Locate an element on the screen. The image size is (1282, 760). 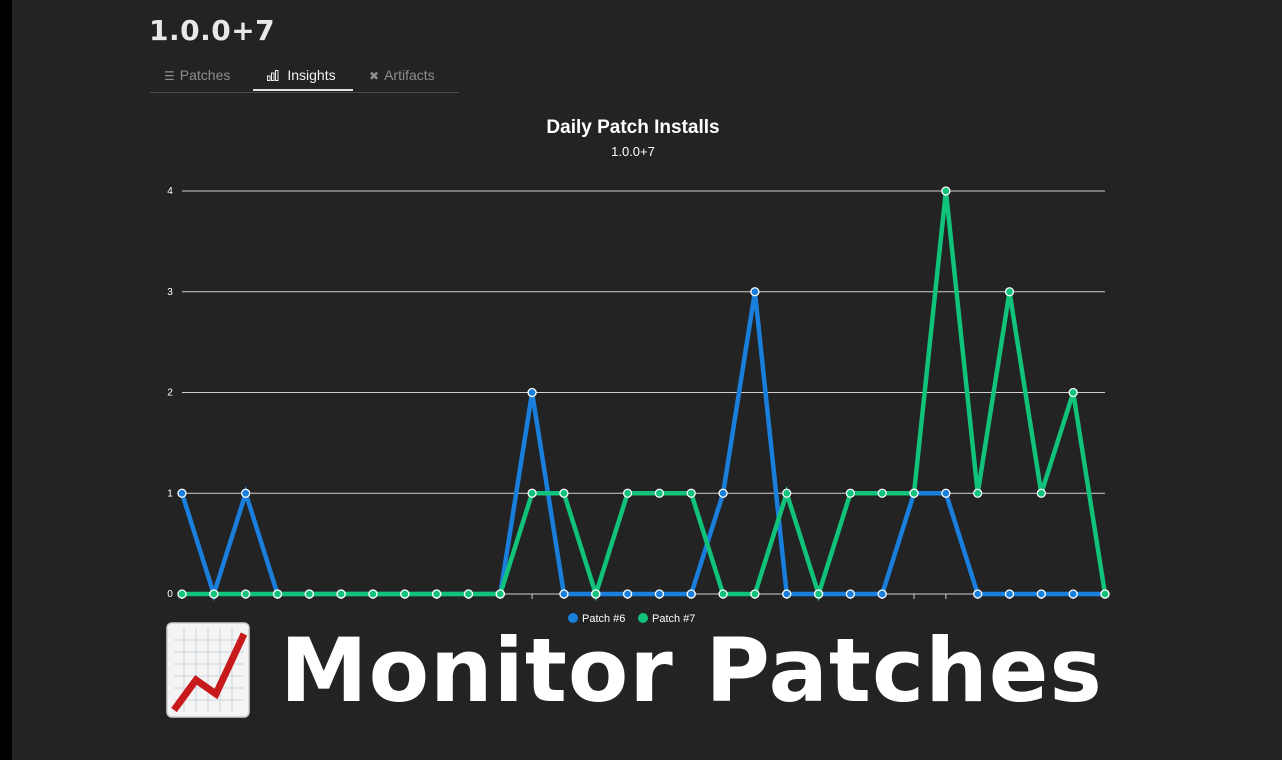
y-tick-label: 3 is located at coordinates (170, 292).